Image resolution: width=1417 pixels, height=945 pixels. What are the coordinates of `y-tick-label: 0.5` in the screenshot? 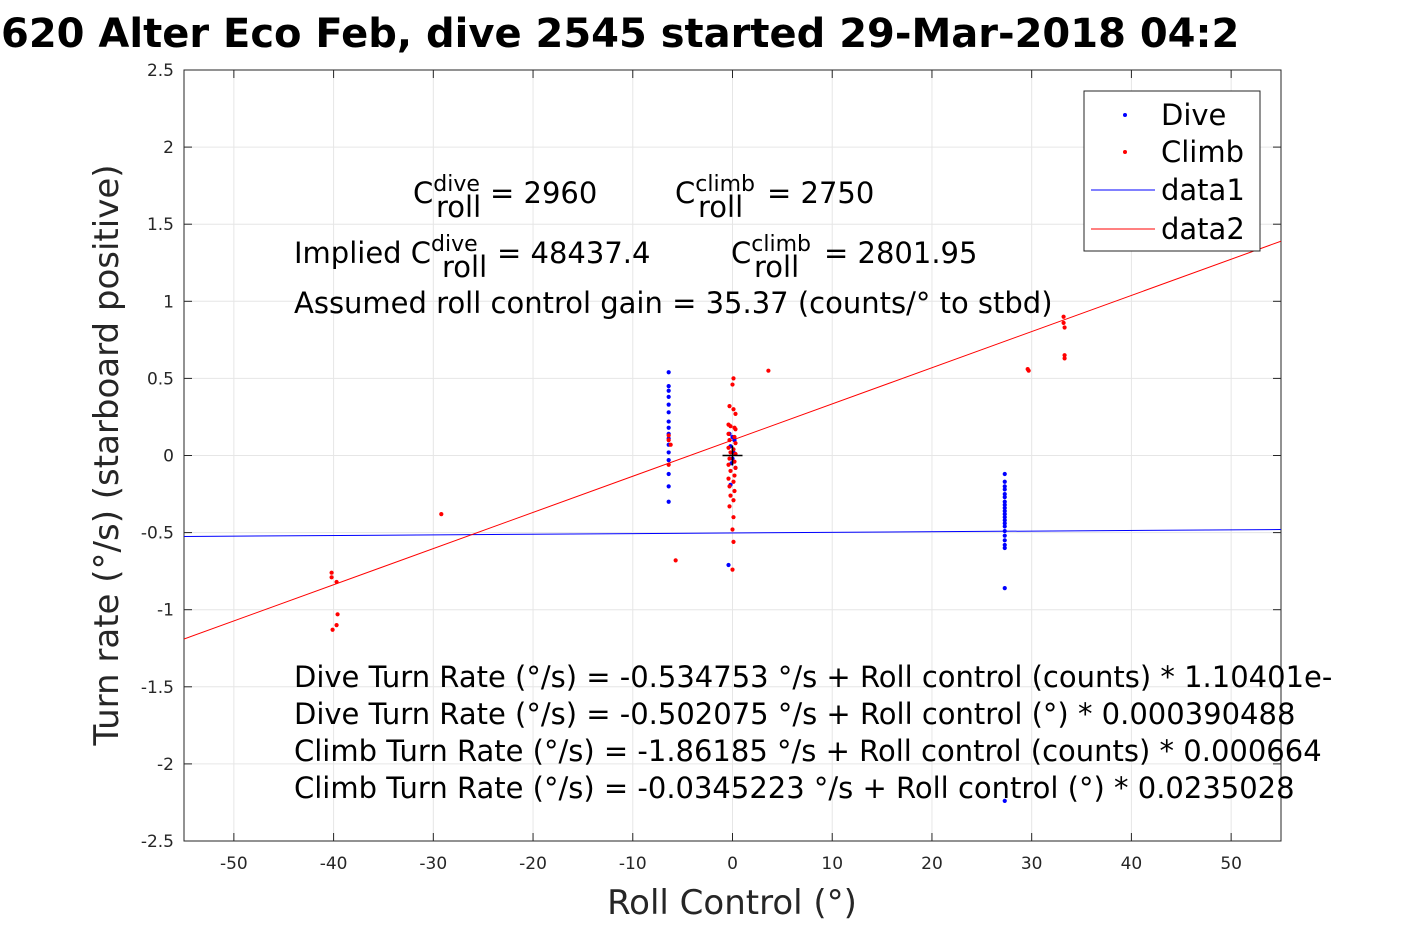 It's located at (160, 379).